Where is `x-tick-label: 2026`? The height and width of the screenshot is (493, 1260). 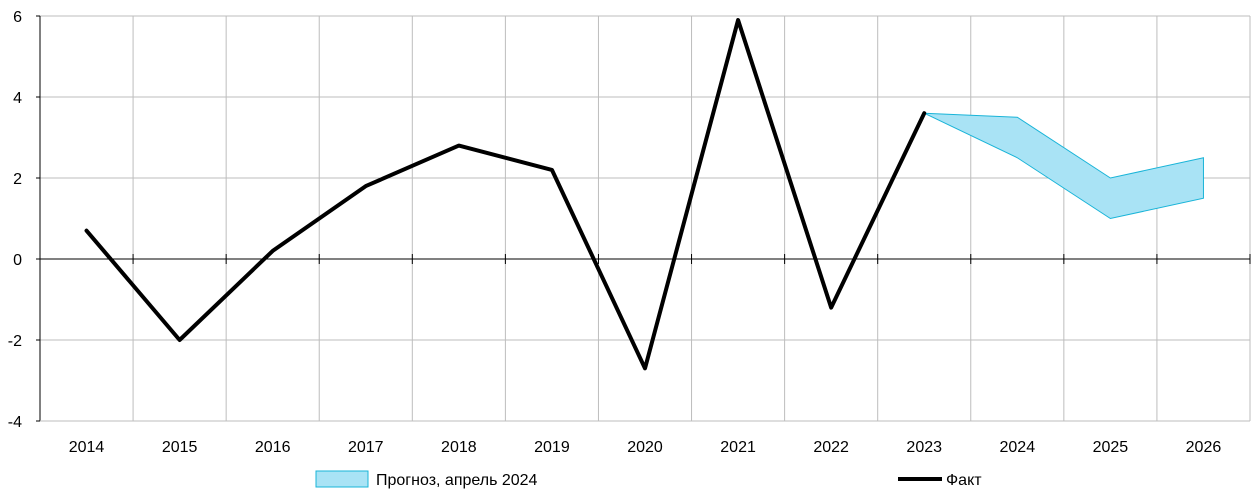 x-tick-label: 2026 is located at coordinates (1204, 447).